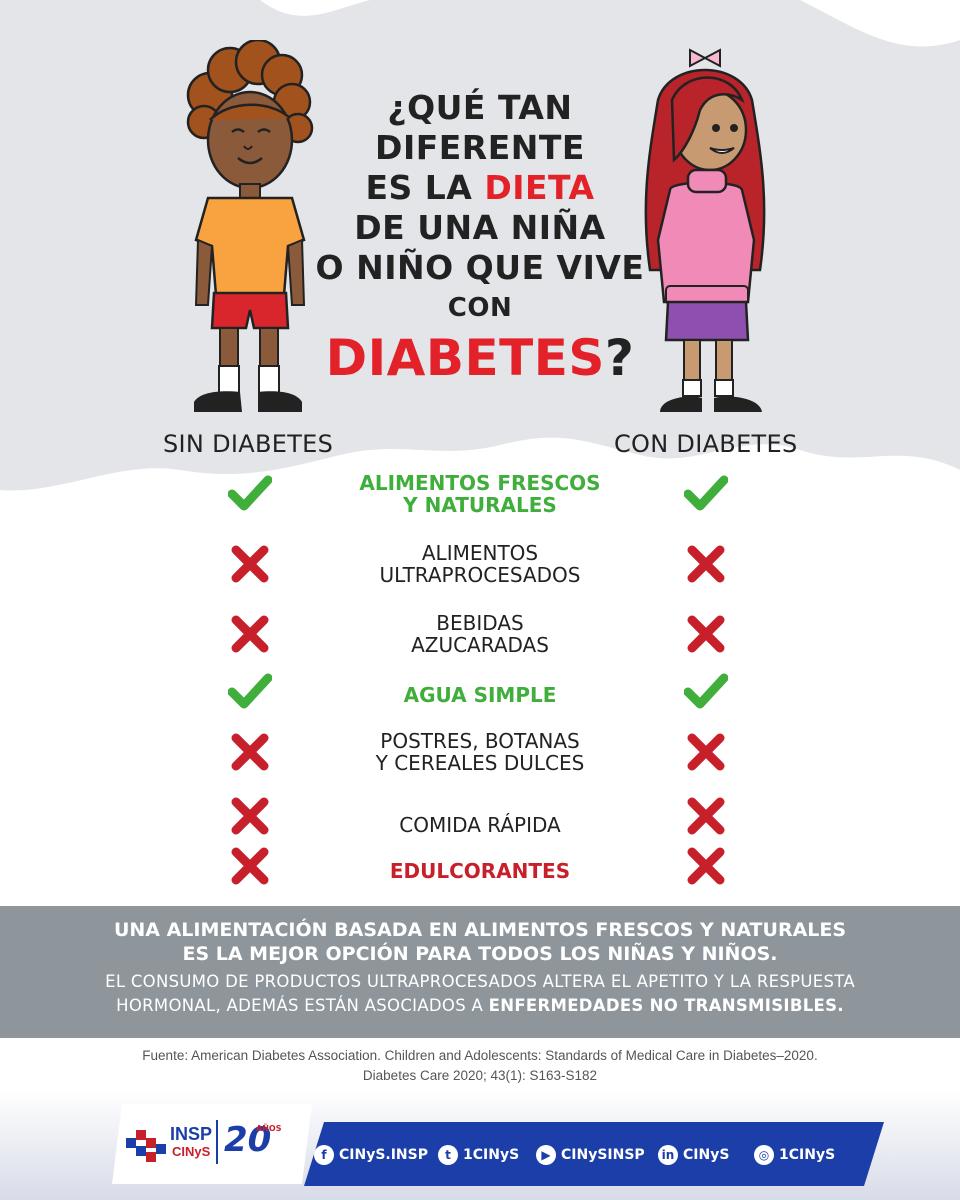 Image resolution: width=960 pixels, height=1200 pixels. What do you see at coordinates (480, 1075) in the screenshot?
I see `source-line-2: Diabetes Care 2020; 43(1): S163-S182` at bounding box center [480, 1075].